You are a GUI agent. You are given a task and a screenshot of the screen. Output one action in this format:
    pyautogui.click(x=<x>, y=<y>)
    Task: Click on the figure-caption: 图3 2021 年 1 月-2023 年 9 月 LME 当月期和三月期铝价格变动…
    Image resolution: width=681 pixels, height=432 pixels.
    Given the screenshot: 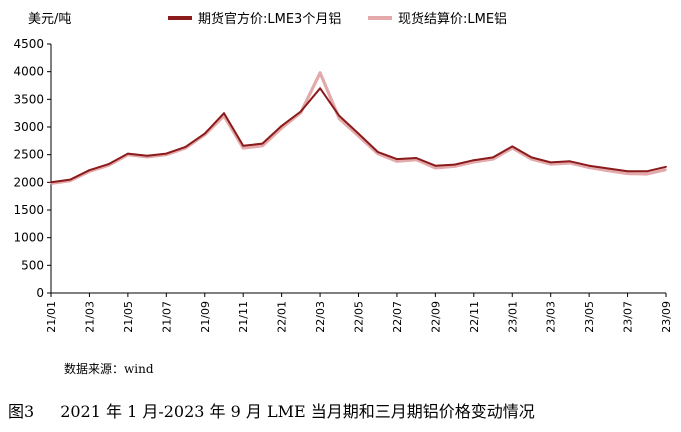 What is the action you would take?
    pyautogui.click(x=271, y=410)
    